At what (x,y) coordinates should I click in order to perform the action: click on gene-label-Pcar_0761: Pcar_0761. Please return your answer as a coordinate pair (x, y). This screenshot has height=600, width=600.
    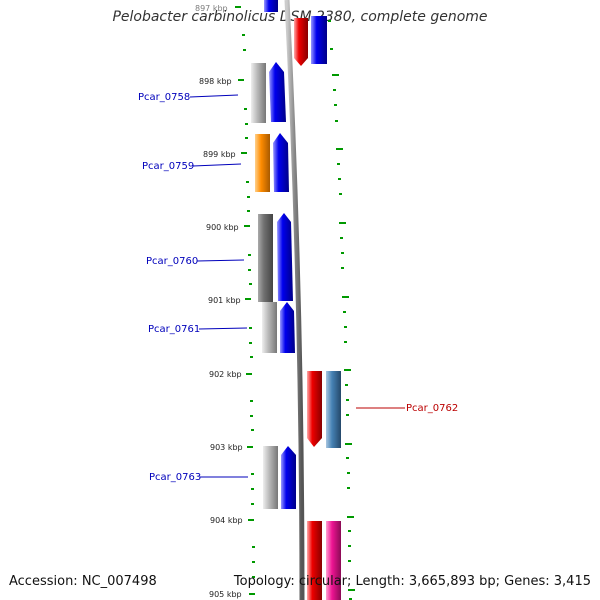
    Looking at the image, I should click on (174, 329).